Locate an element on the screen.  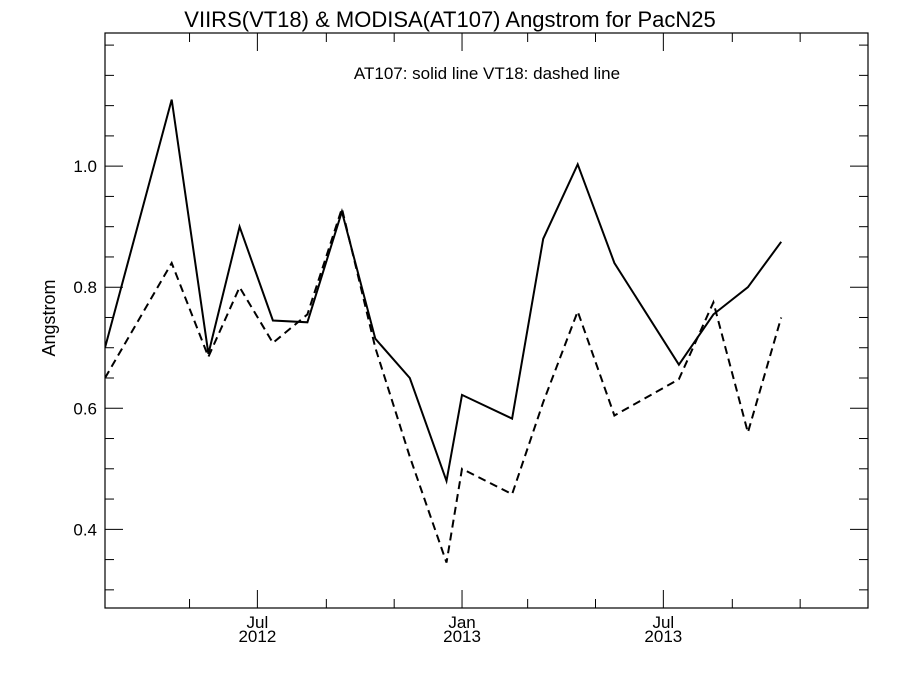
y-tick-label: 1.0 is located at coordinates (85, 166).